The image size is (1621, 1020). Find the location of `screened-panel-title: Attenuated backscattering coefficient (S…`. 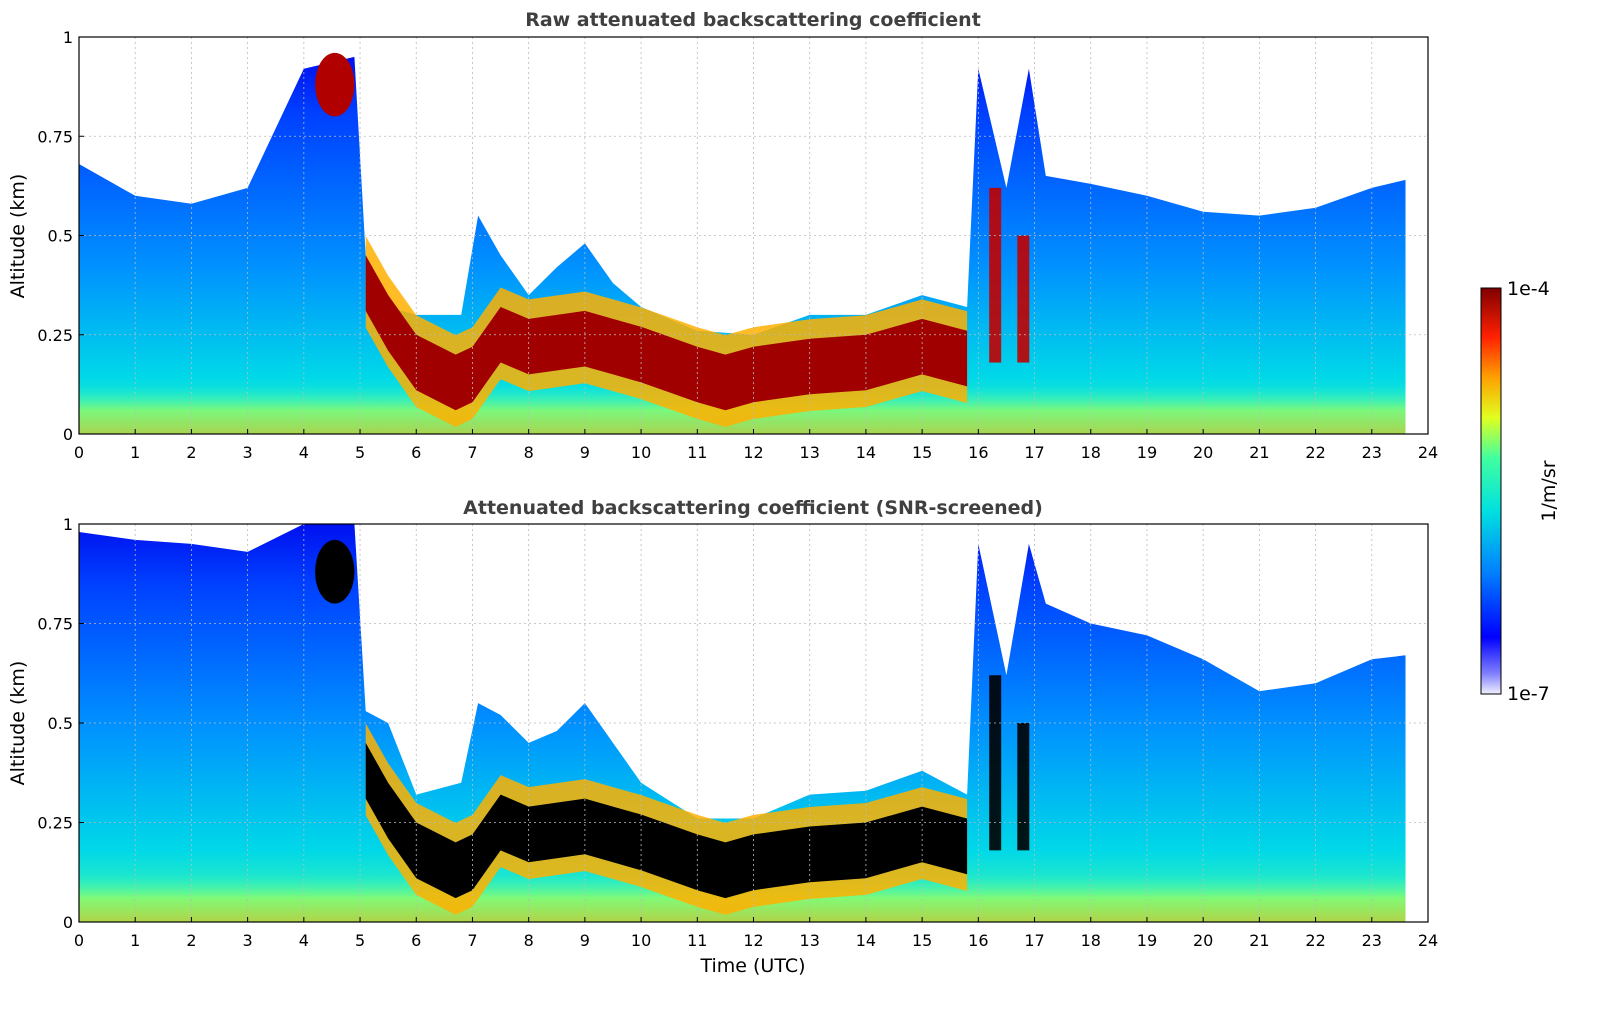

screened-panel-title: Attenuated backscattering coefficient (S… is located at coordinates (753, 508).